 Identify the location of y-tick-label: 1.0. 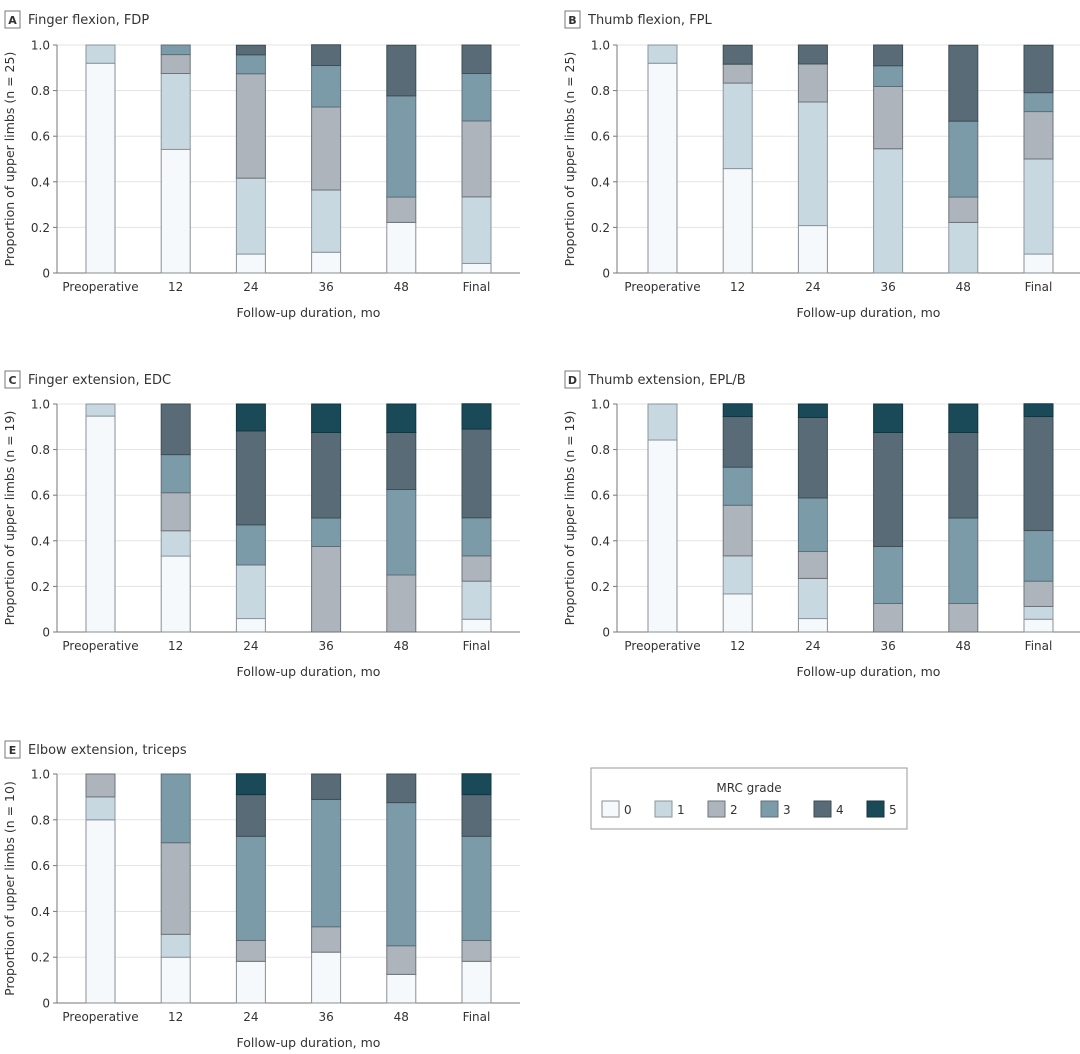
(40, 46).